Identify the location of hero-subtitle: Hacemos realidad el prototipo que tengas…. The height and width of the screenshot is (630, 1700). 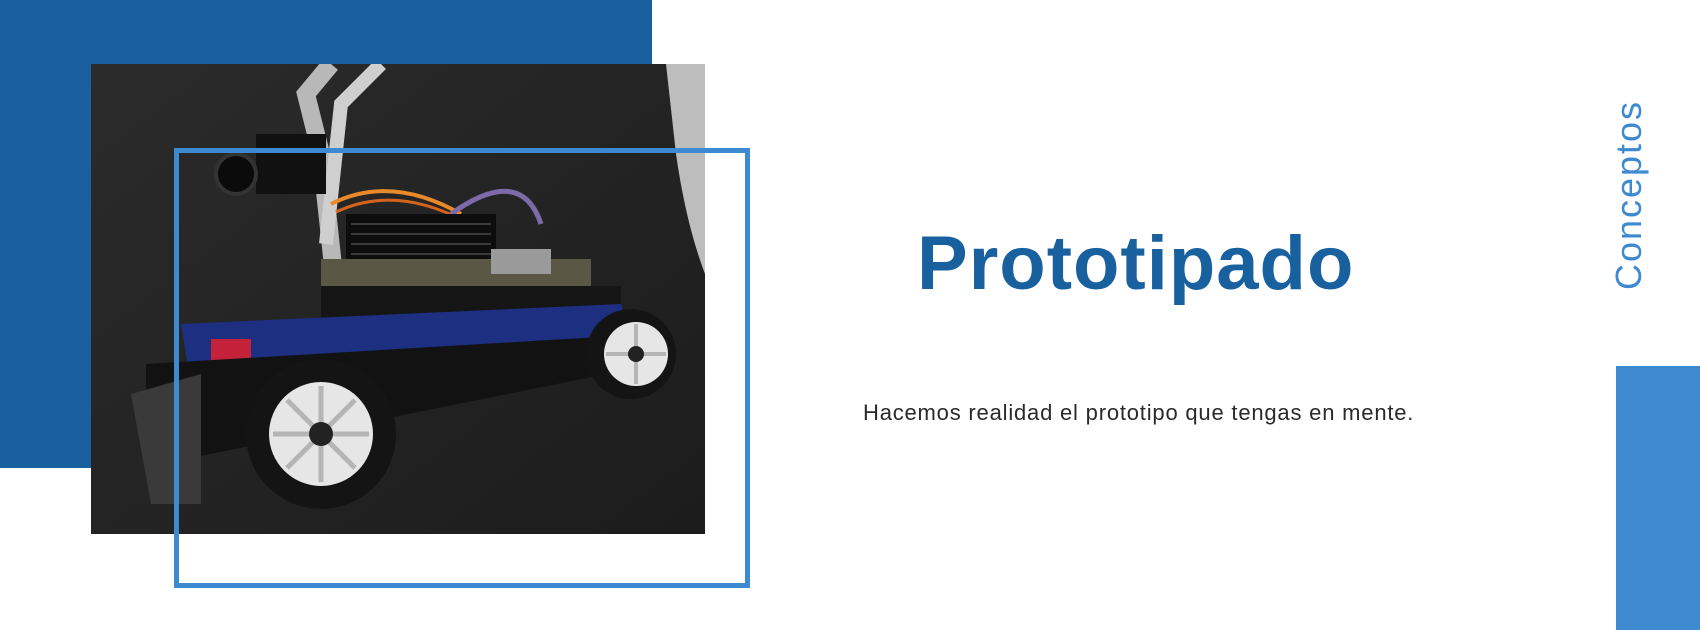
(1139, 412).